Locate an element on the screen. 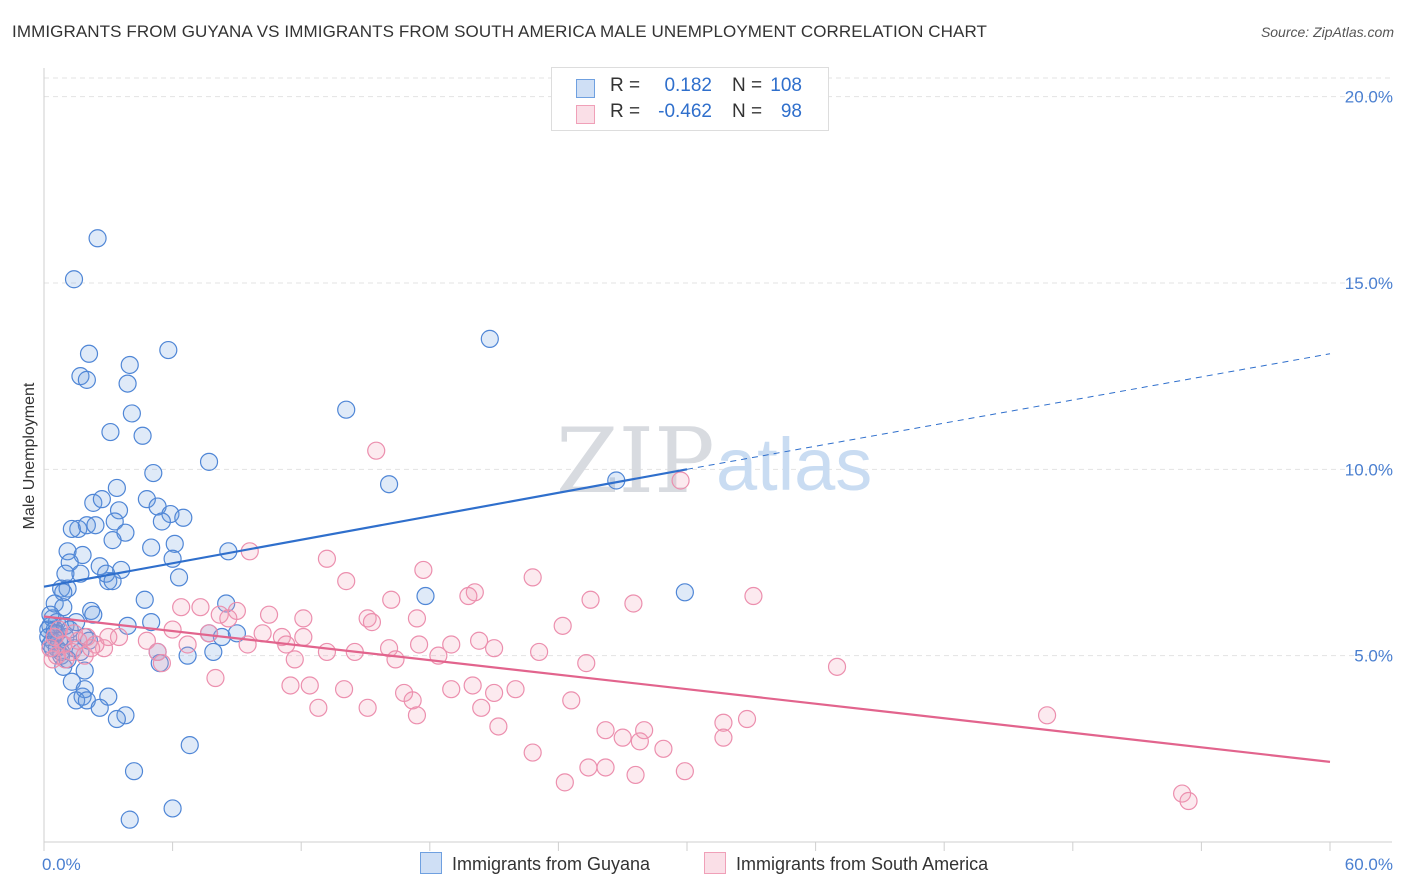  legend-row-south-america: R = -0.462 N = 98 is located at coordinates (690, 114).